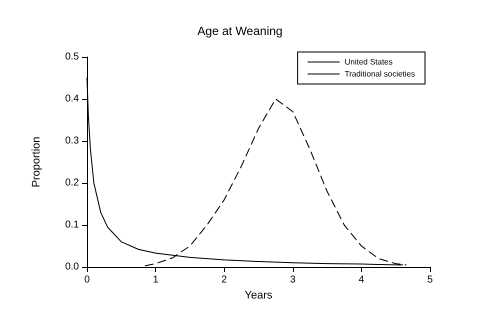  I want to click on y-tick-label: 0.0, so click(72, 267).